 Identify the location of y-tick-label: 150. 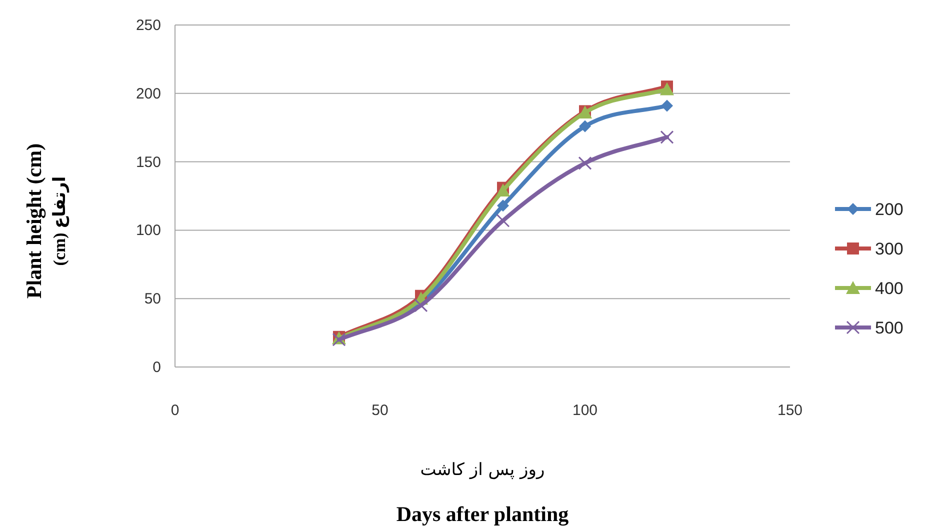
(148, 162).